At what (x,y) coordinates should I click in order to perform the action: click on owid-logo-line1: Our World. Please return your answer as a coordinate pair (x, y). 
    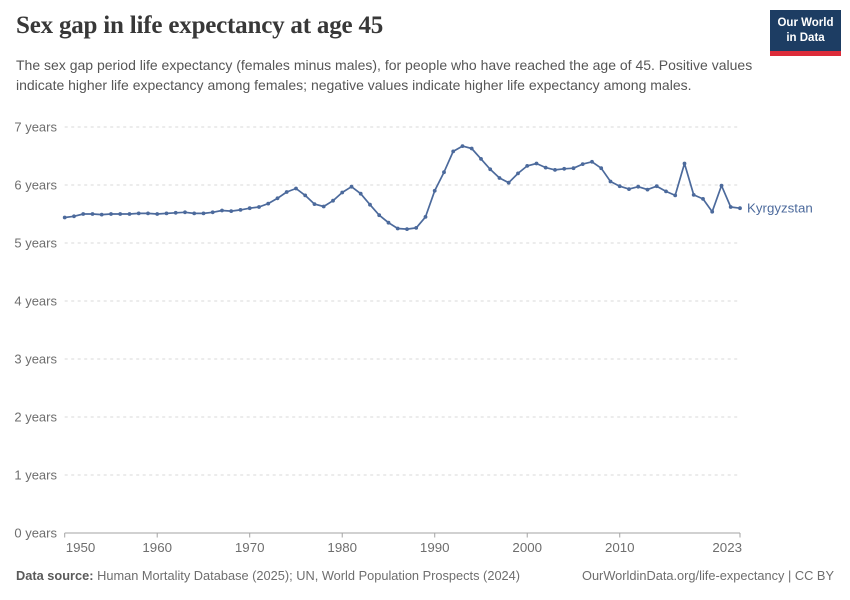
    Looking at the image, I should click on (805, 23).